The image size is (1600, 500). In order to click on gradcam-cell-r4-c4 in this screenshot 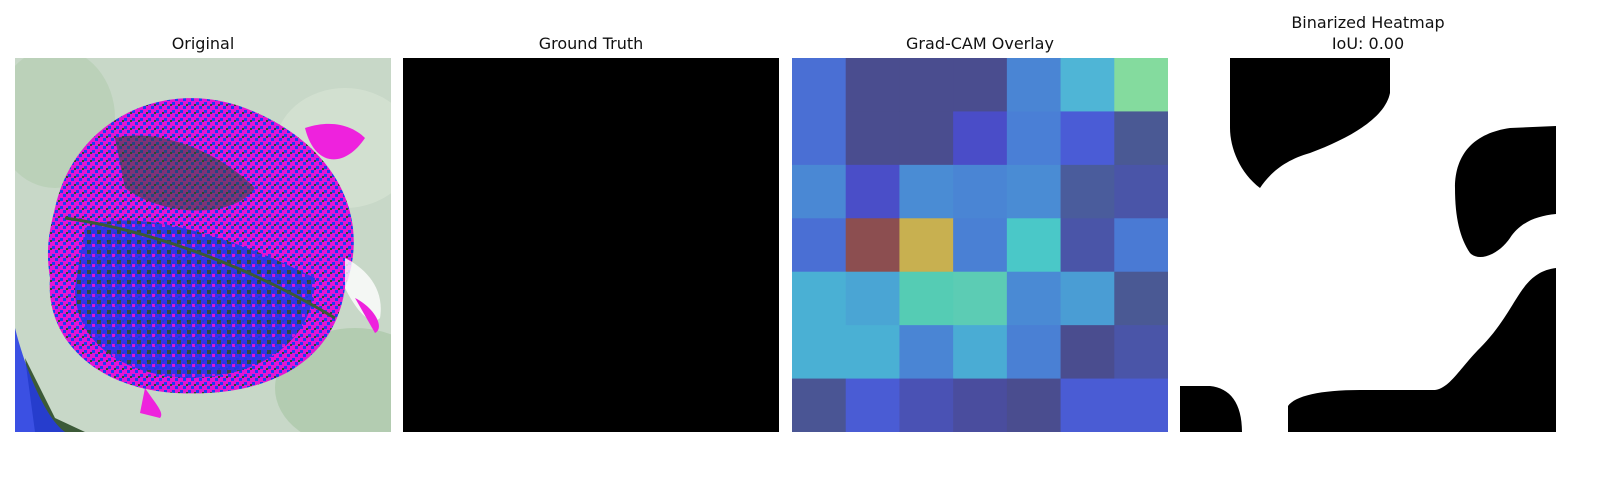, I will do `click(1034, 298)`.